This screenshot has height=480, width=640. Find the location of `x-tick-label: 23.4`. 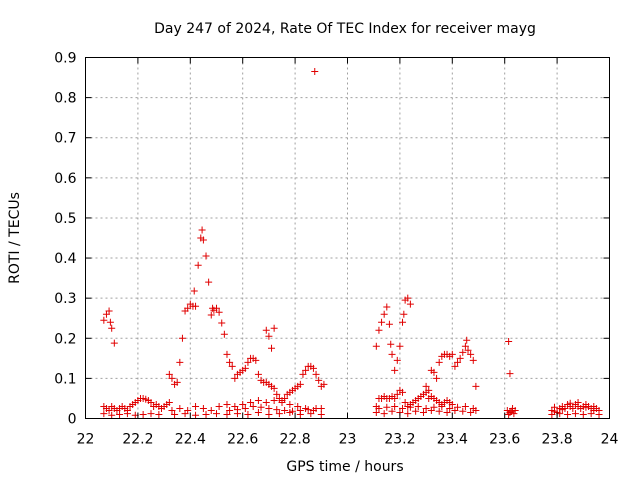

x-tick-label: 23.4 is located at coordinates (452, 440).